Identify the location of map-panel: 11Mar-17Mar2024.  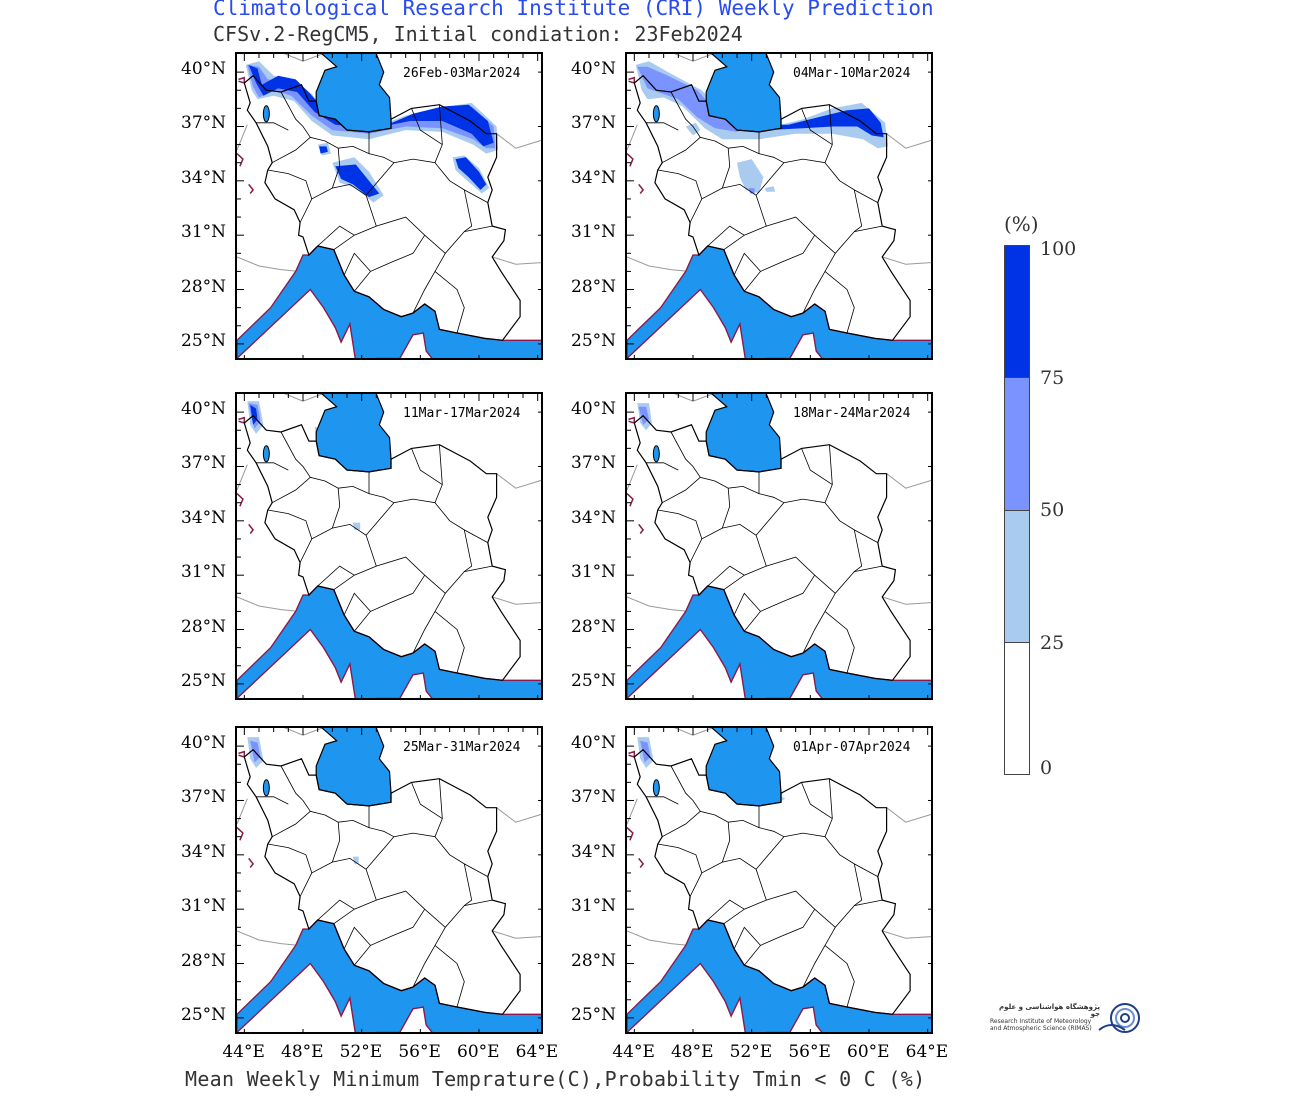
(389, 546).